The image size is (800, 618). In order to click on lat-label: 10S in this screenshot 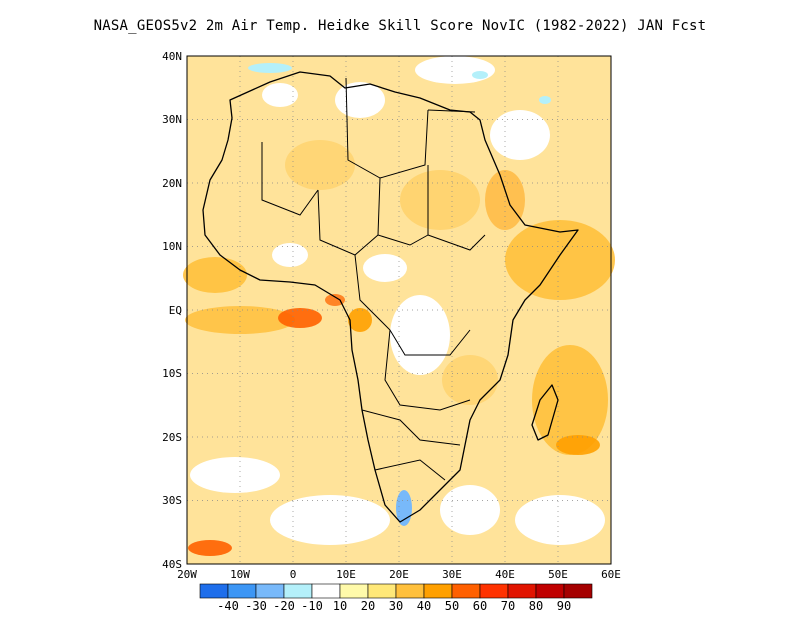, I will do `click(172, 373)`.